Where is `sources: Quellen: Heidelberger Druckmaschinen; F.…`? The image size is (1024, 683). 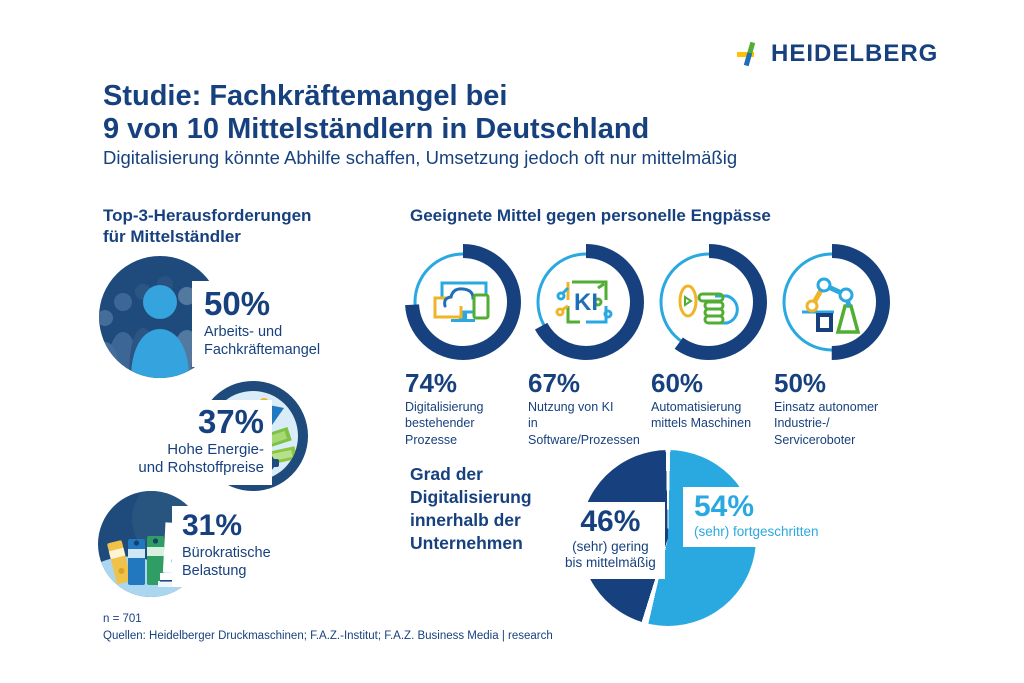
sources: Quellen: Heidelberger Druckmaschinen; F.… is located at coordinates (328, 635).